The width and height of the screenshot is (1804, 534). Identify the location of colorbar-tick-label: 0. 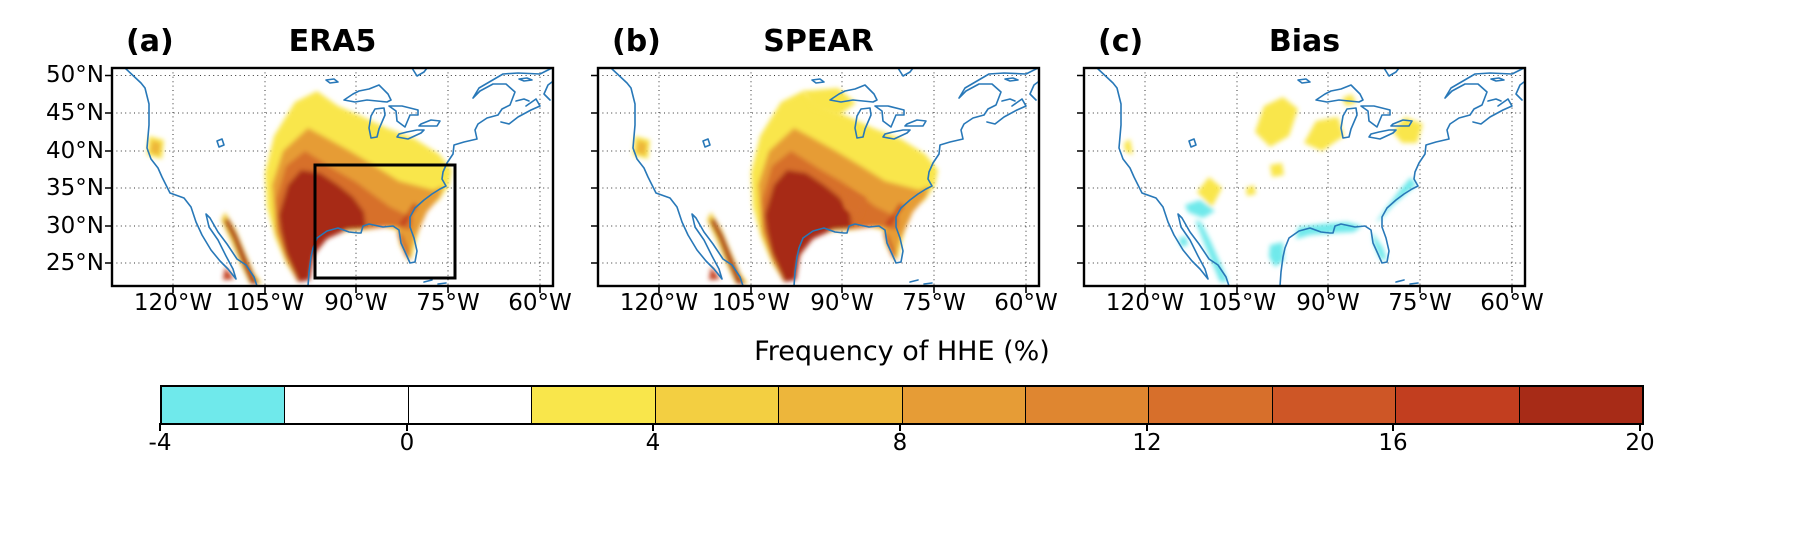
(407, 443).